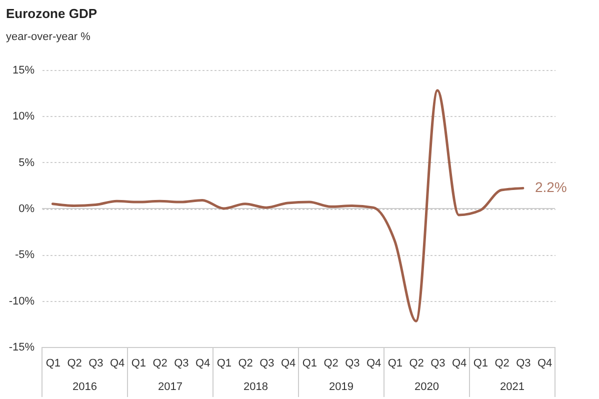  Describe the element at coordinates (26, 162) in the screenshot. I see `y-tick-label: 5%` at that location.